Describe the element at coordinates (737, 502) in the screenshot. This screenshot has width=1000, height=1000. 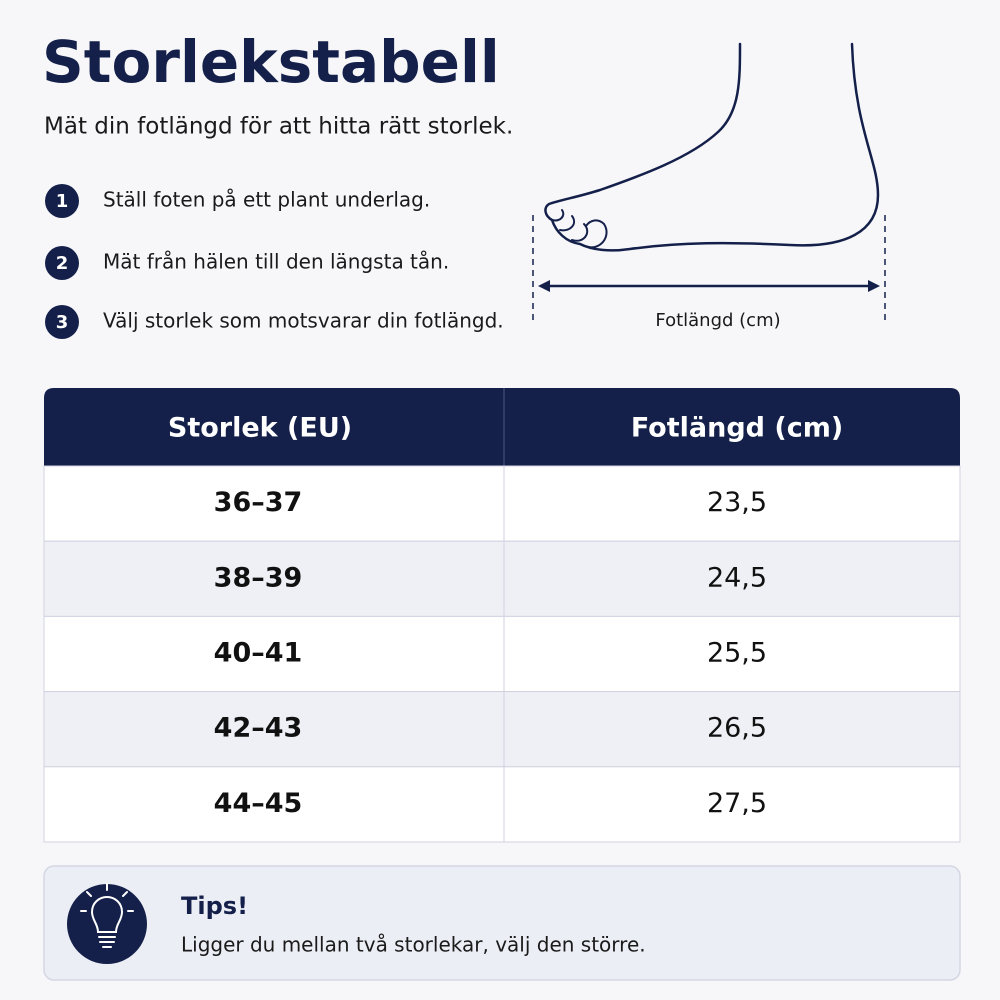
I see `length-cell: 23,5` at that location.